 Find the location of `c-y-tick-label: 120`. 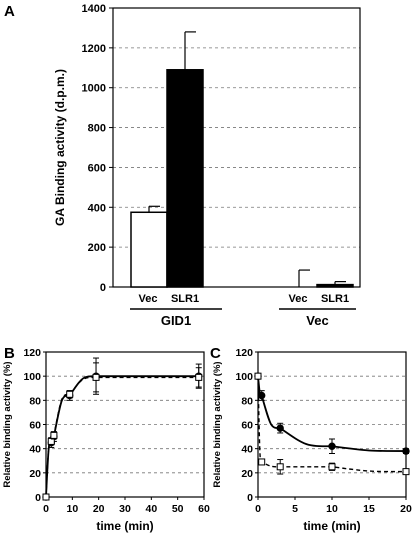

c-y-tick-label: 120 is located at coordinates (244, 353).